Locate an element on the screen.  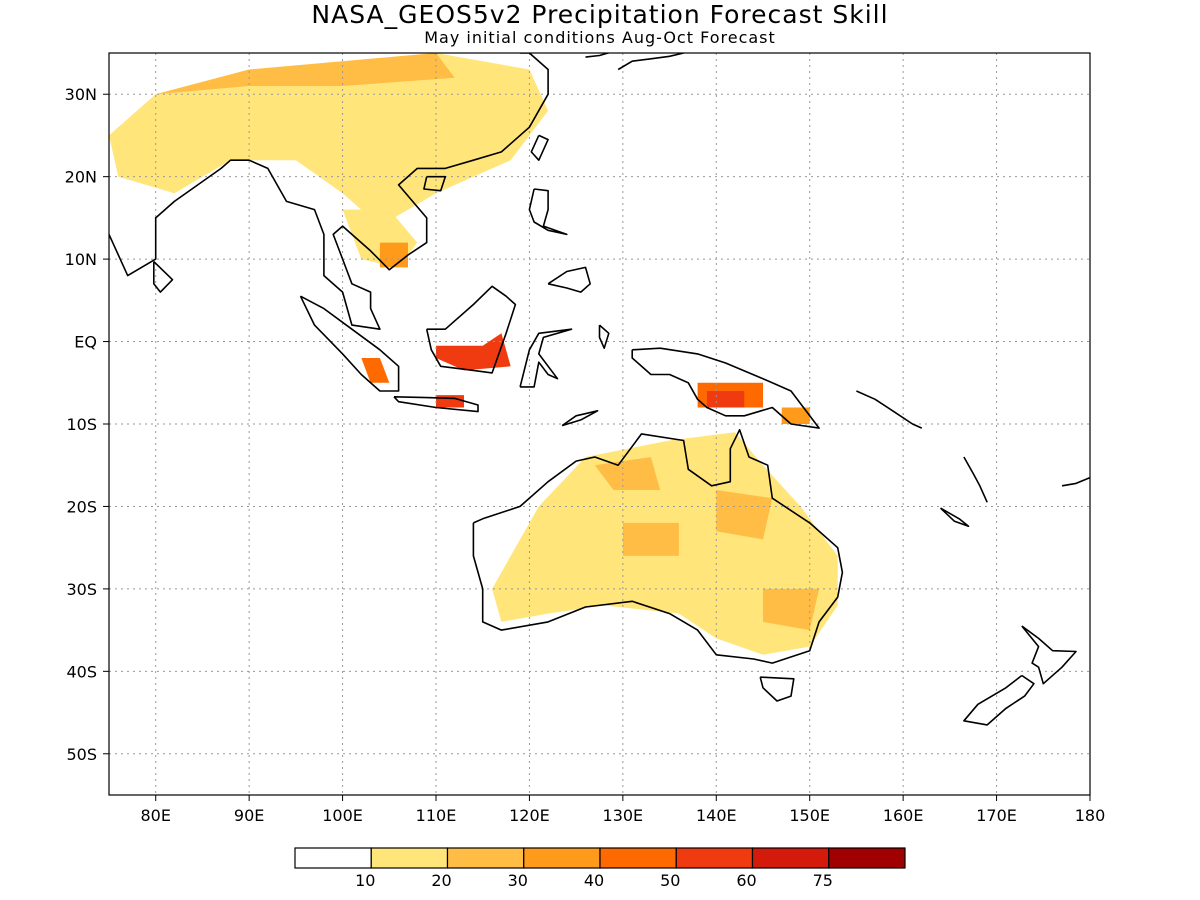
coastline-timor is located at coordinates (580, 418).